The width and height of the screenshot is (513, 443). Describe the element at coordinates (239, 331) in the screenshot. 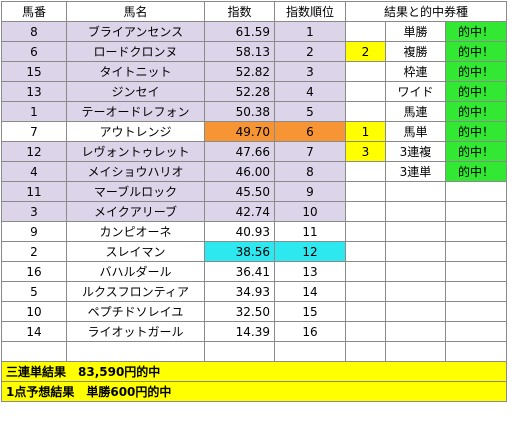

I see `index-value: 14.39` at that location.